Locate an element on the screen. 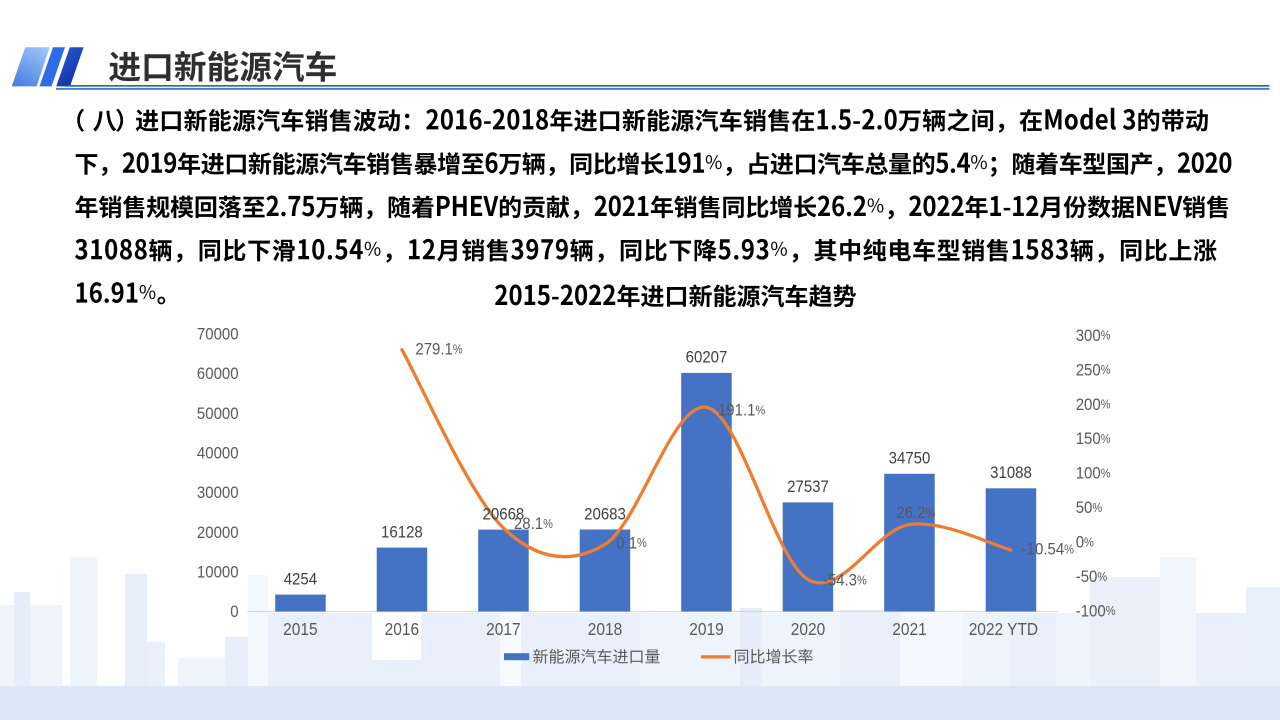 Image resolution: width=1280 pixels, height=720 pixels. svg-text: 2015 is located at coordinates (300, 629).